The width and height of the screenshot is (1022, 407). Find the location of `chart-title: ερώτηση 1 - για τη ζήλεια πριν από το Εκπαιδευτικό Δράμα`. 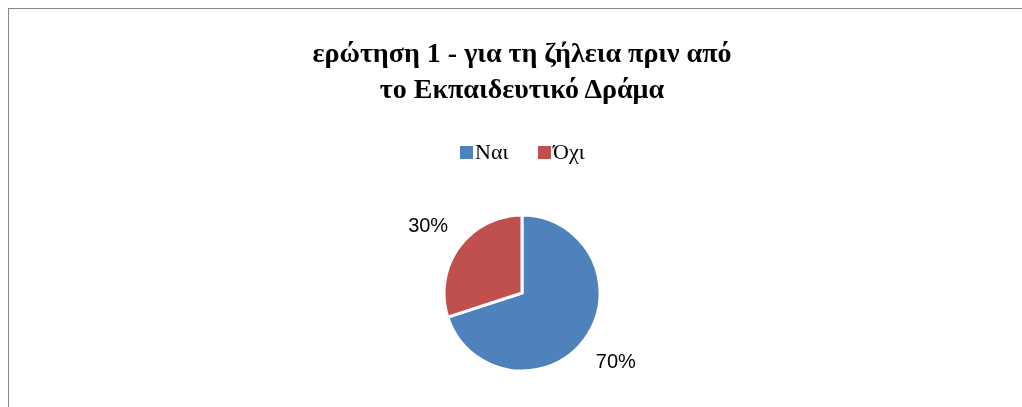

chart-title: ερώτηση 1 - για τη ζήλεια πριν από το Εκπαιδευτικό Δράμα is located at coordinates (522, 70).